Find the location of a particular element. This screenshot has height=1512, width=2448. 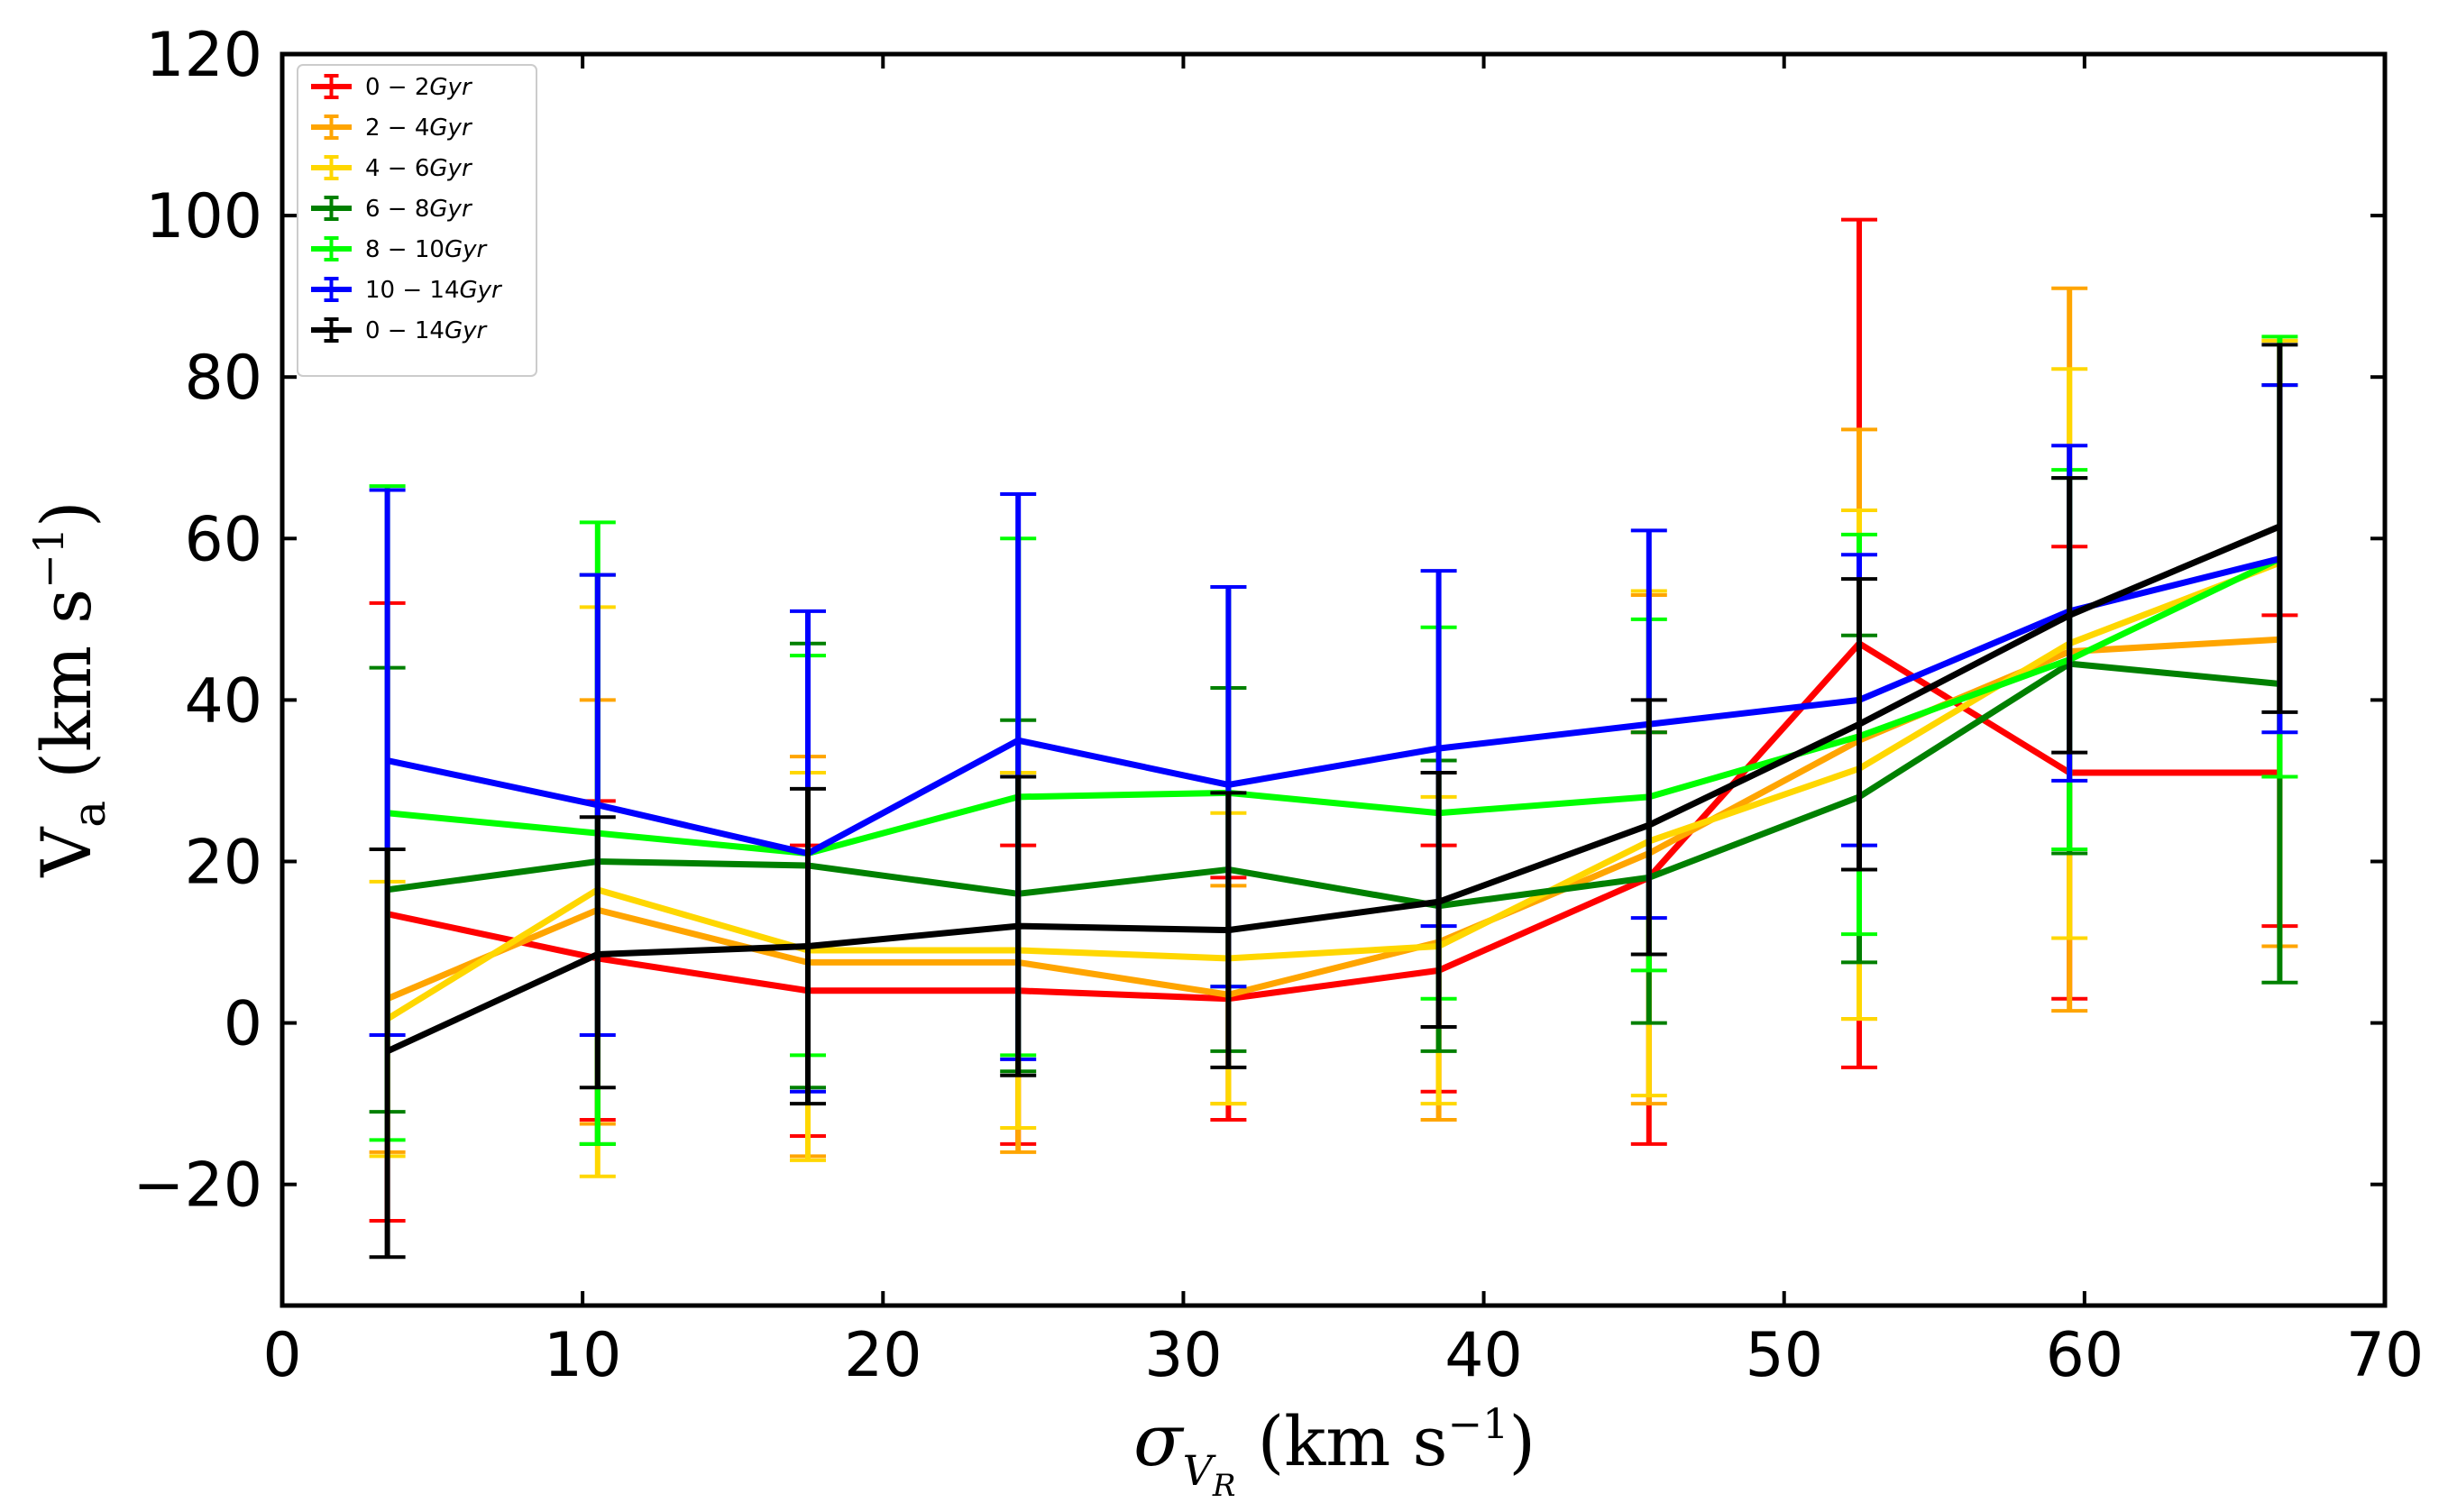

legend-entry: 4 − 6Gyr is located at coordinates (392, 169).